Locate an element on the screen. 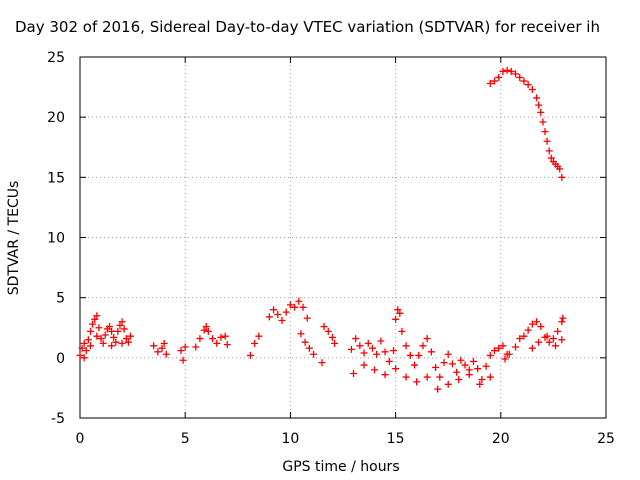 The width and height of the screenshot is (640, 480). x-axis-label: GPS time / hours is located at coordinates (340, 467).